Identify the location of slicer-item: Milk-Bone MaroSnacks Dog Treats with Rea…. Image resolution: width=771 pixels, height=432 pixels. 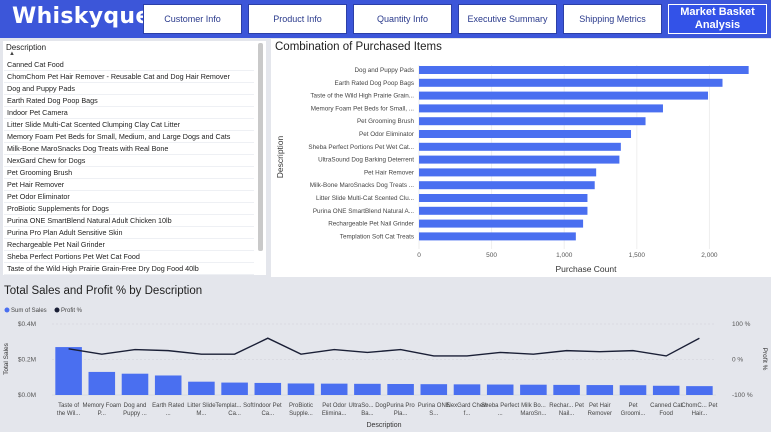
(129, 149).